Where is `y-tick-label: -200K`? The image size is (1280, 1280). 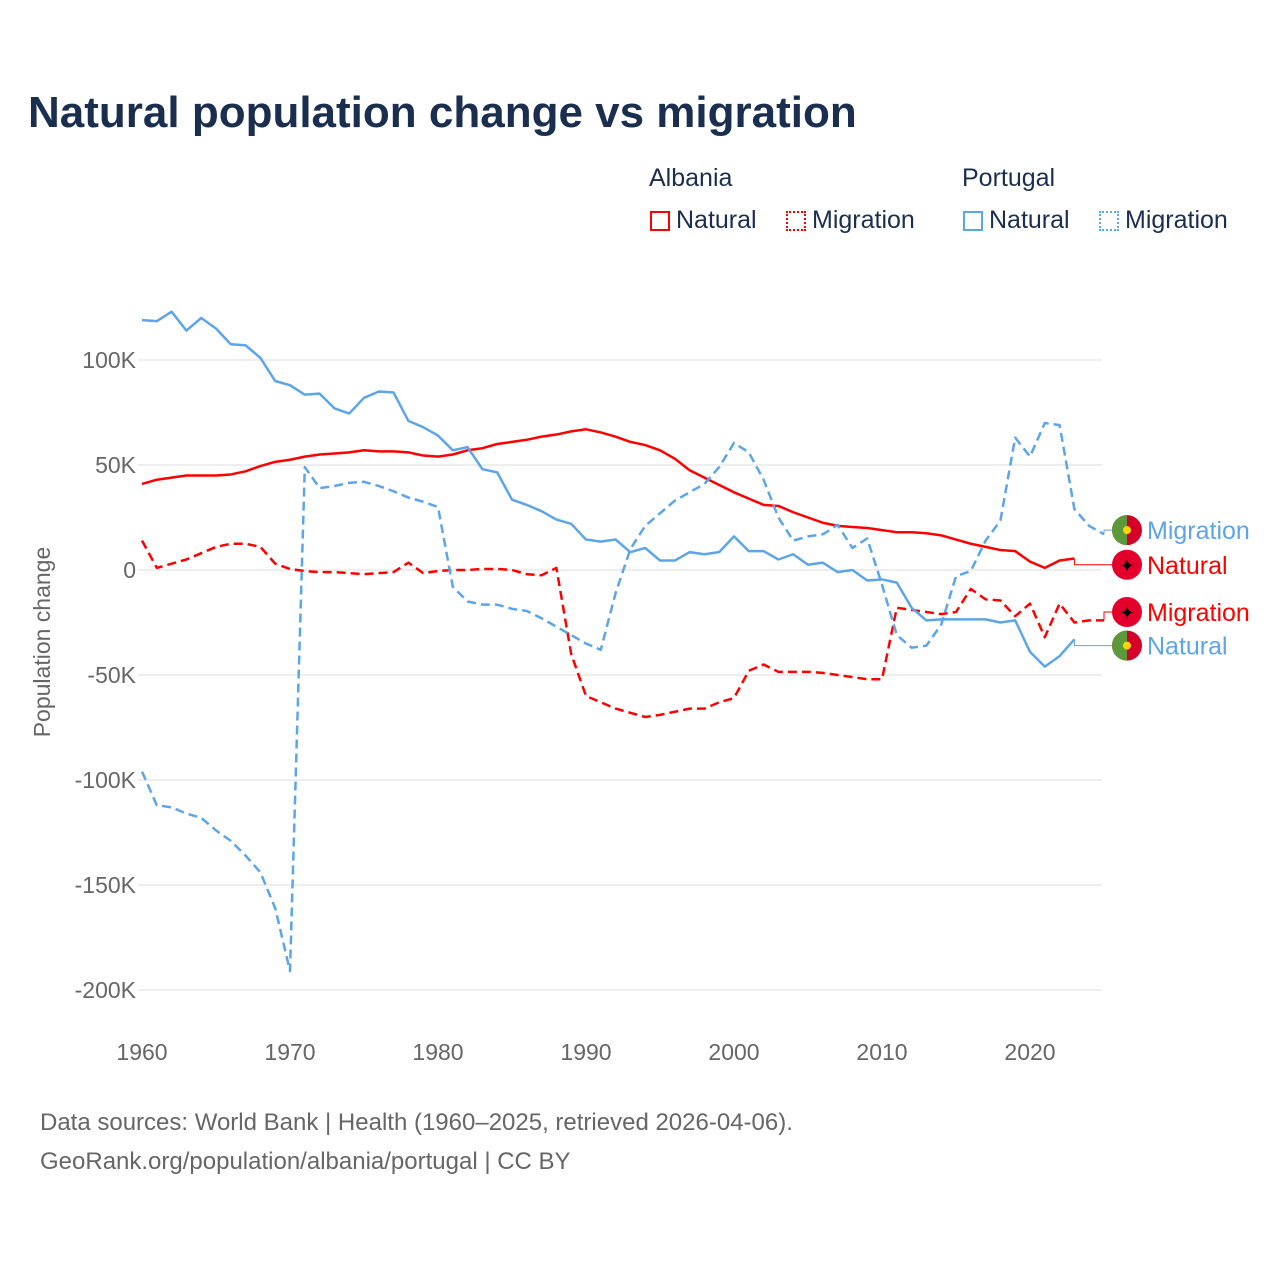 y-tick-label: -200K is located at coordinates (106, 990).